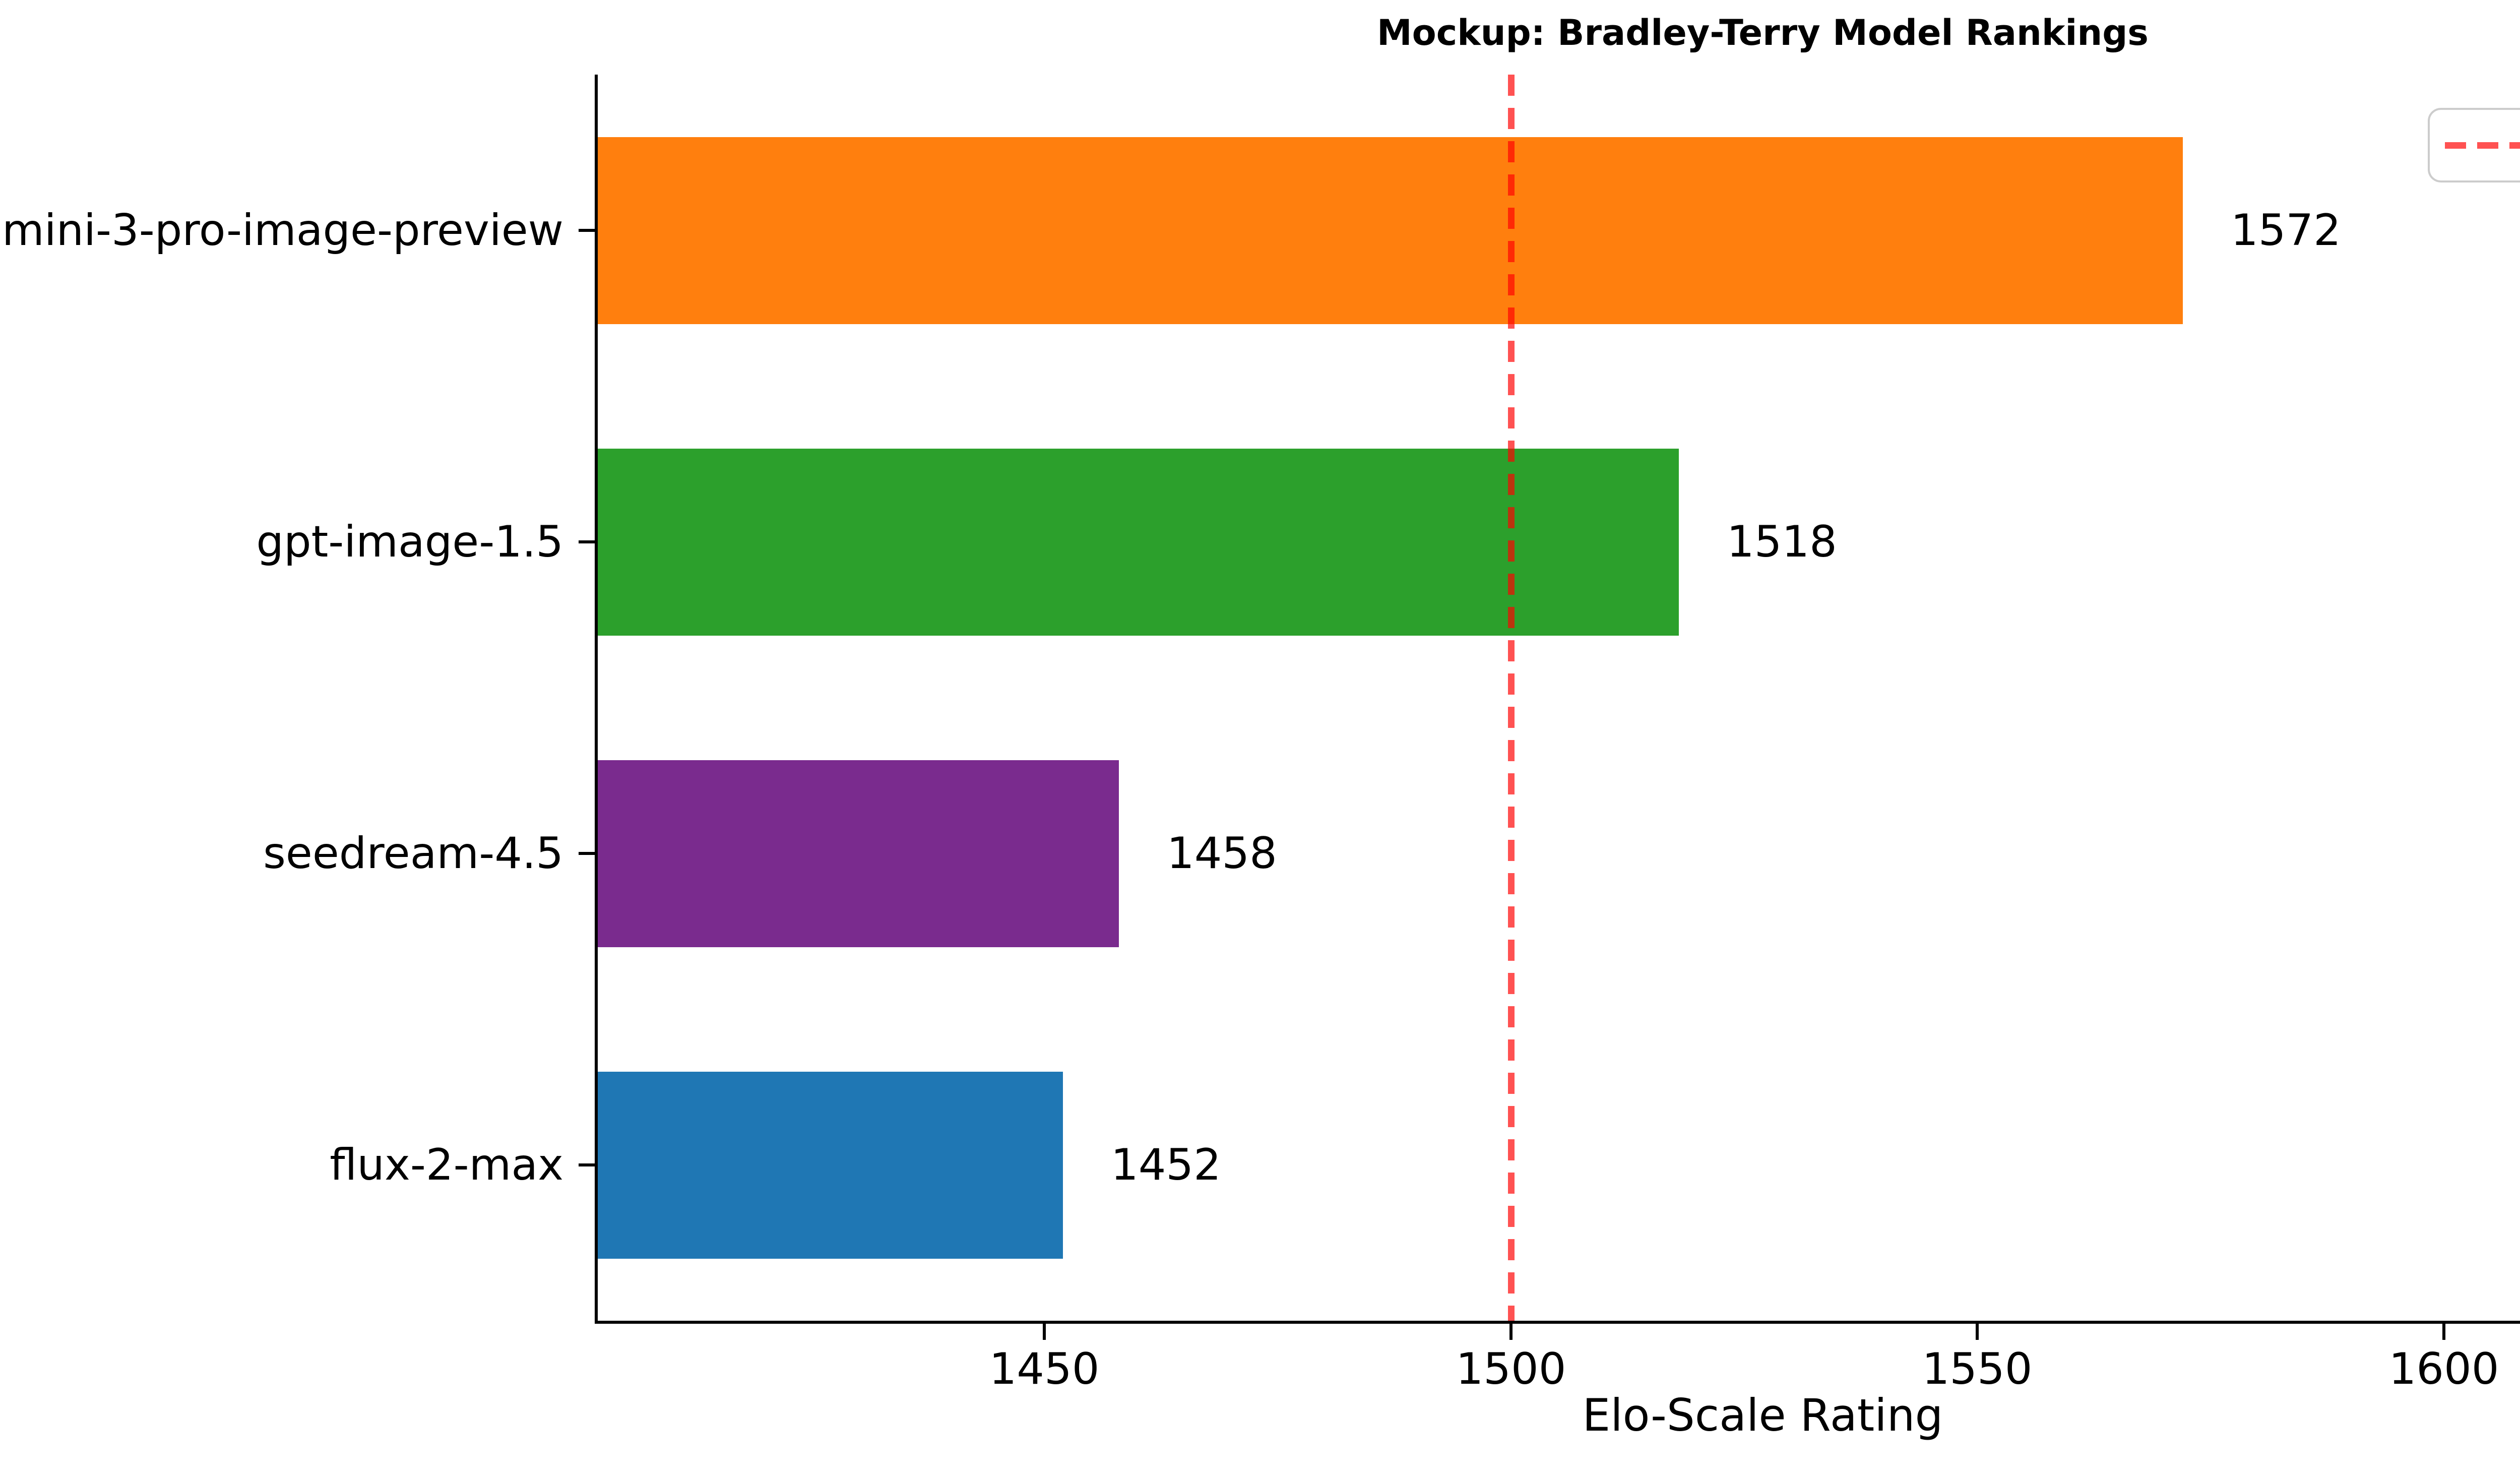  Describe the element at coordinates (2286, 230) in the screenshot. I see `value-label-gemini-3-pro-image-preview: 1572` at that location.